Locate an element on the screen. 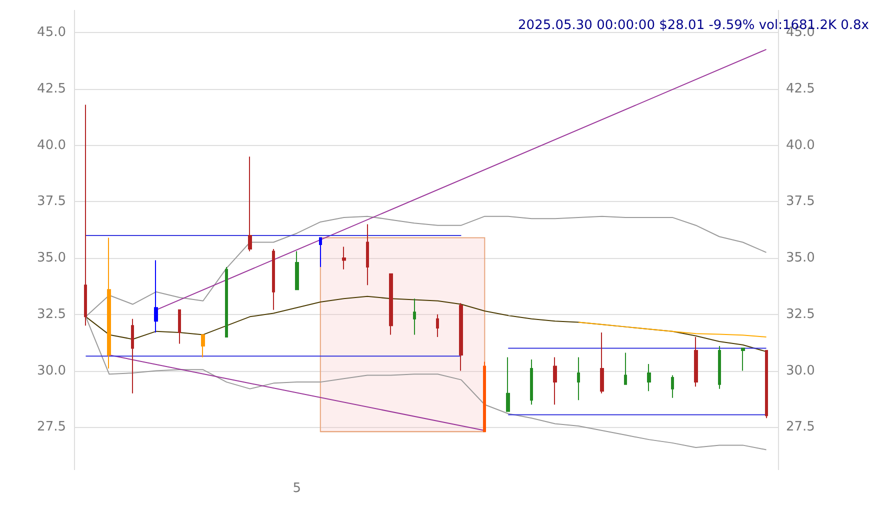  y2-tick-label: 42.5 is located at coordinates (800, 88).